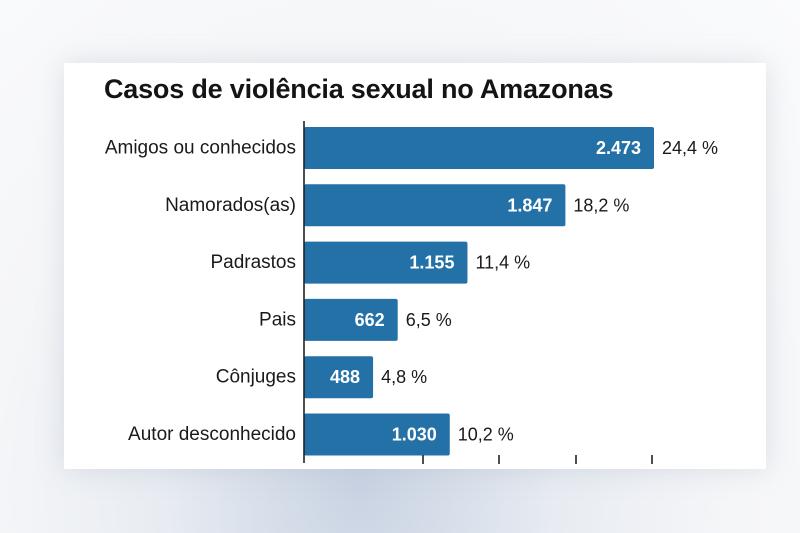  I want to click on percent-label: 24,4 %, so click(690, 148).